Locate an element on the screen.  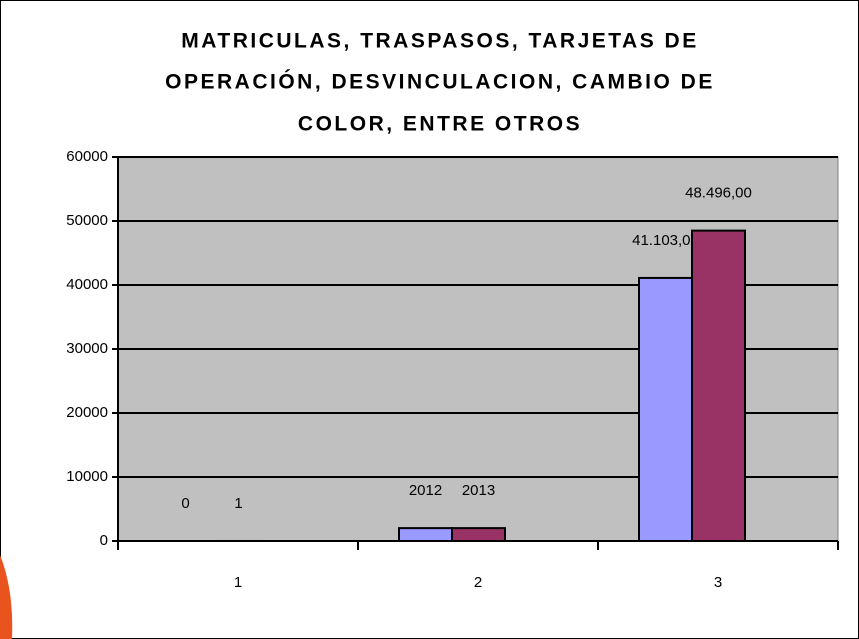
y-tick-label: 0 is located at coordinates (104, 540).